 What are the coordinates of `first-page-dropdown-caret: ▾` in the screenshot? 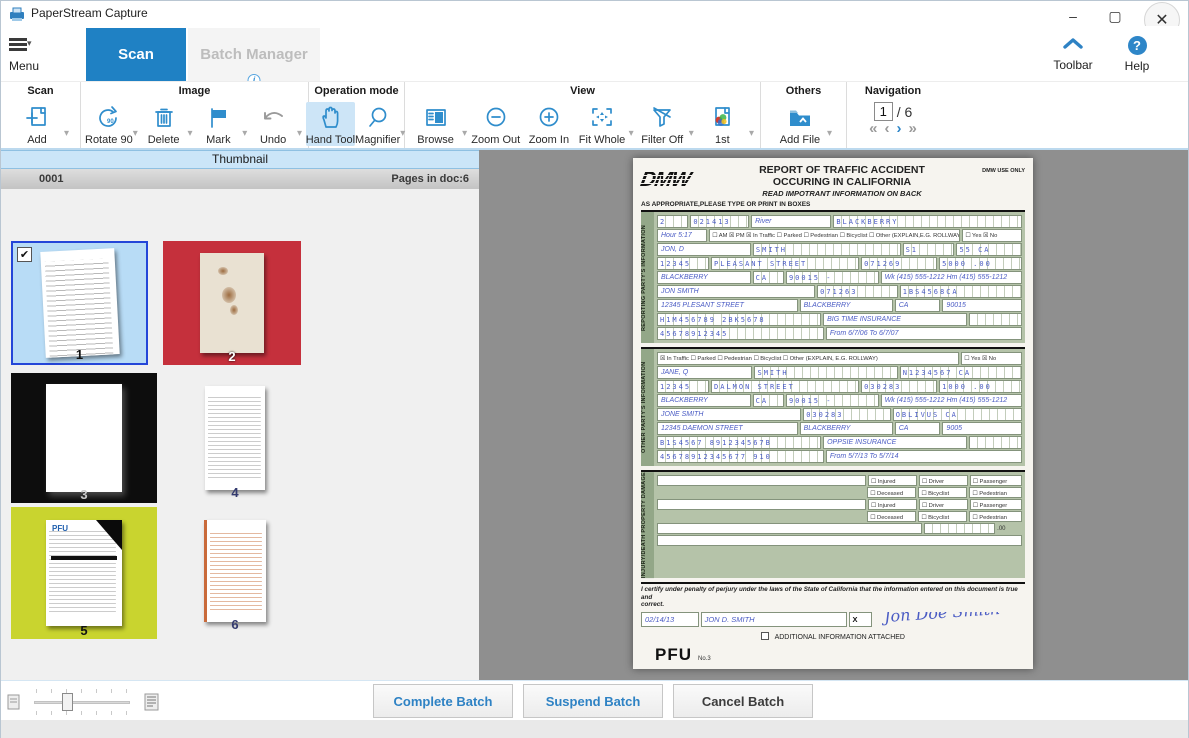 It's located at (751, 133).